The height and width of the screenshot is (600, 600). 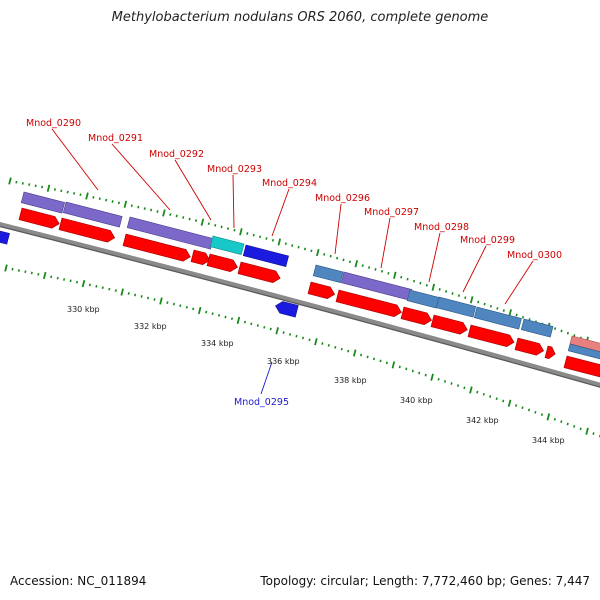 I want to click on cds-arrow-edge, so click(x=581, y=367).